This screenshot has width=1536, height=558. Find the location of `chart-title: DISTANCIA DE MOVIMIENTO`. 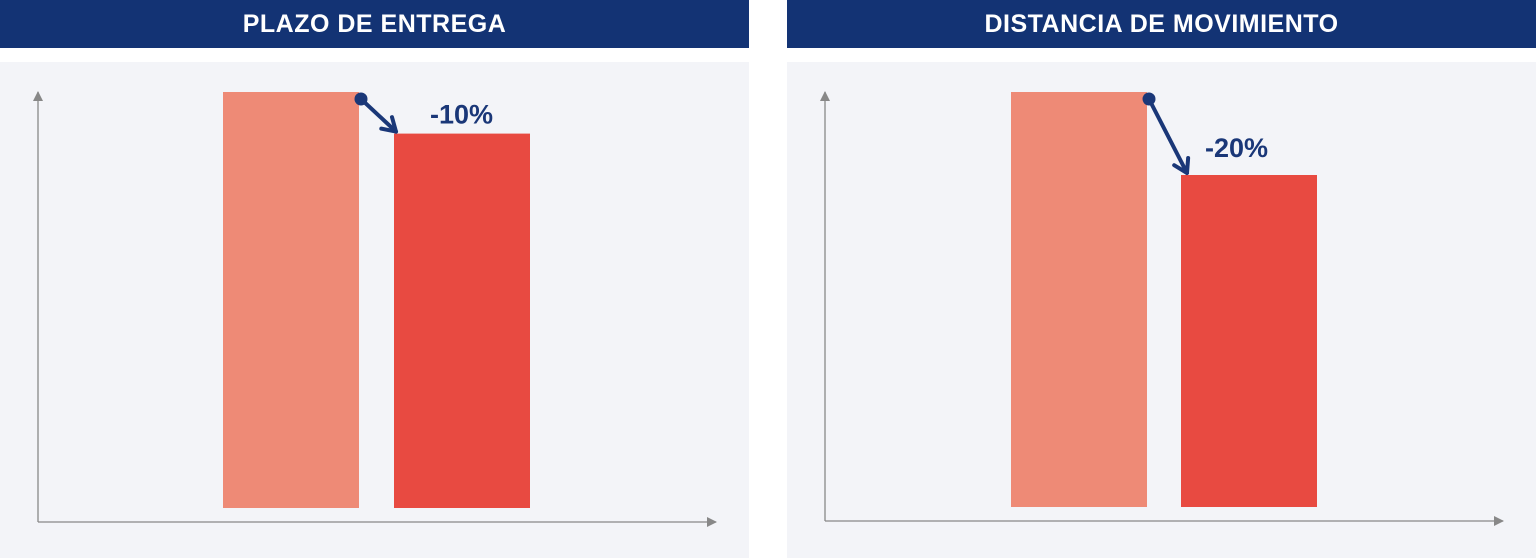

chart-title: DISTANCIA DE MOVIMIENTO is located at coordinates (1161, 24).